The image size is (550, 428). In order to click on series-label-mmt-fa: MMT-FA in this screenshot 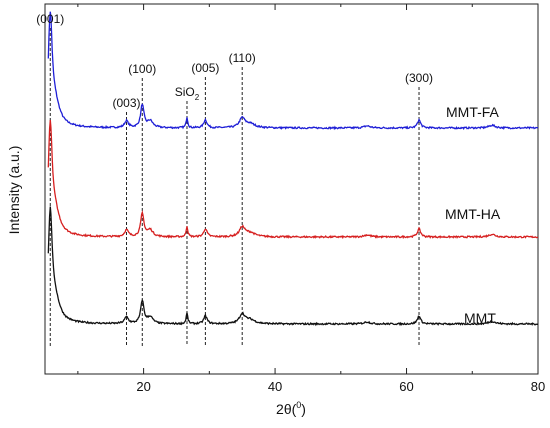, I will do `click(473, 112)`.